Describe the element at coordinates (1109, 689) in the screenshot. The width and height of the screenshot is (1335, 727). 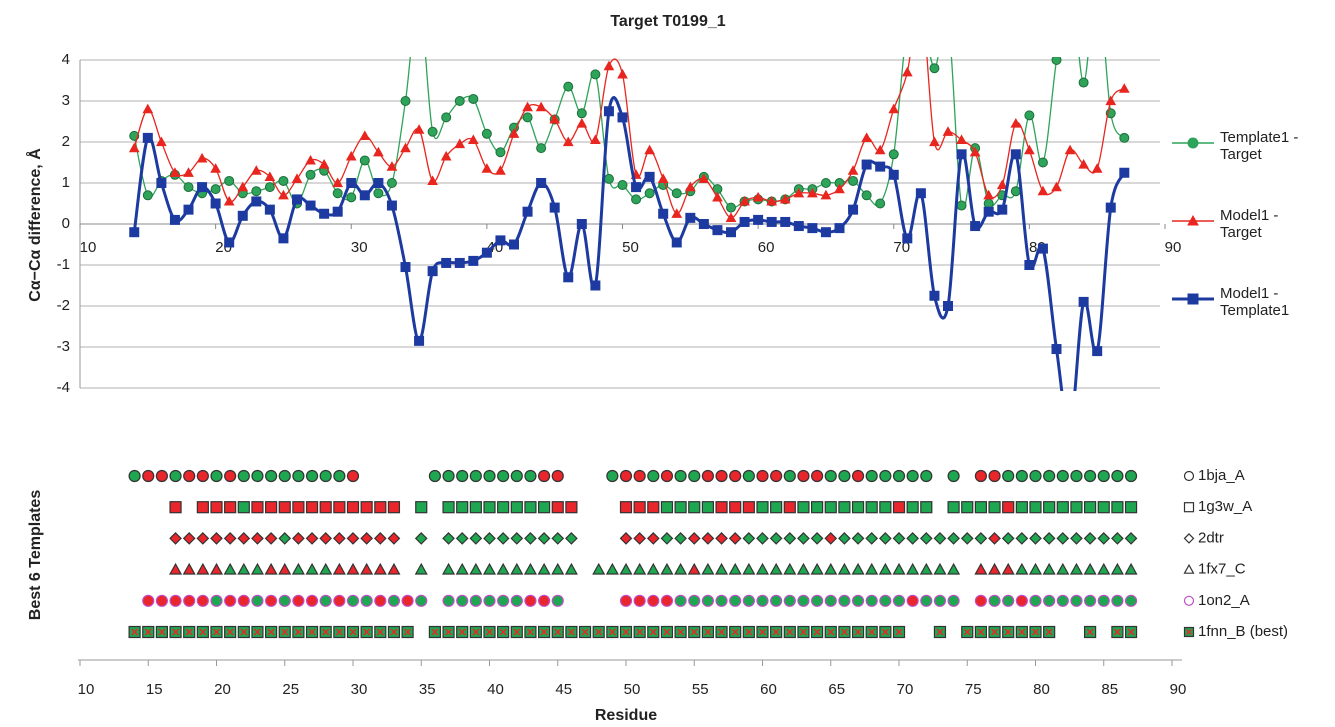
I see `x-tick-label: 85` at that location.